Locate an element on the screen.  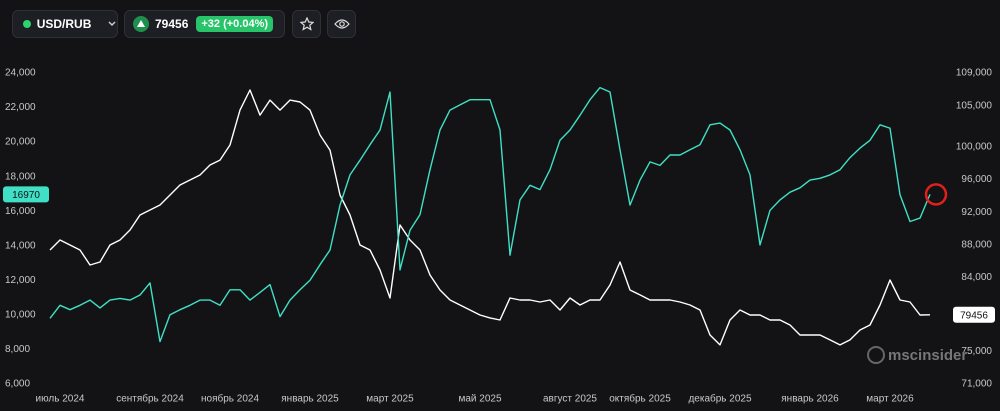
price: 79456 is located at coordinates (172, 24).